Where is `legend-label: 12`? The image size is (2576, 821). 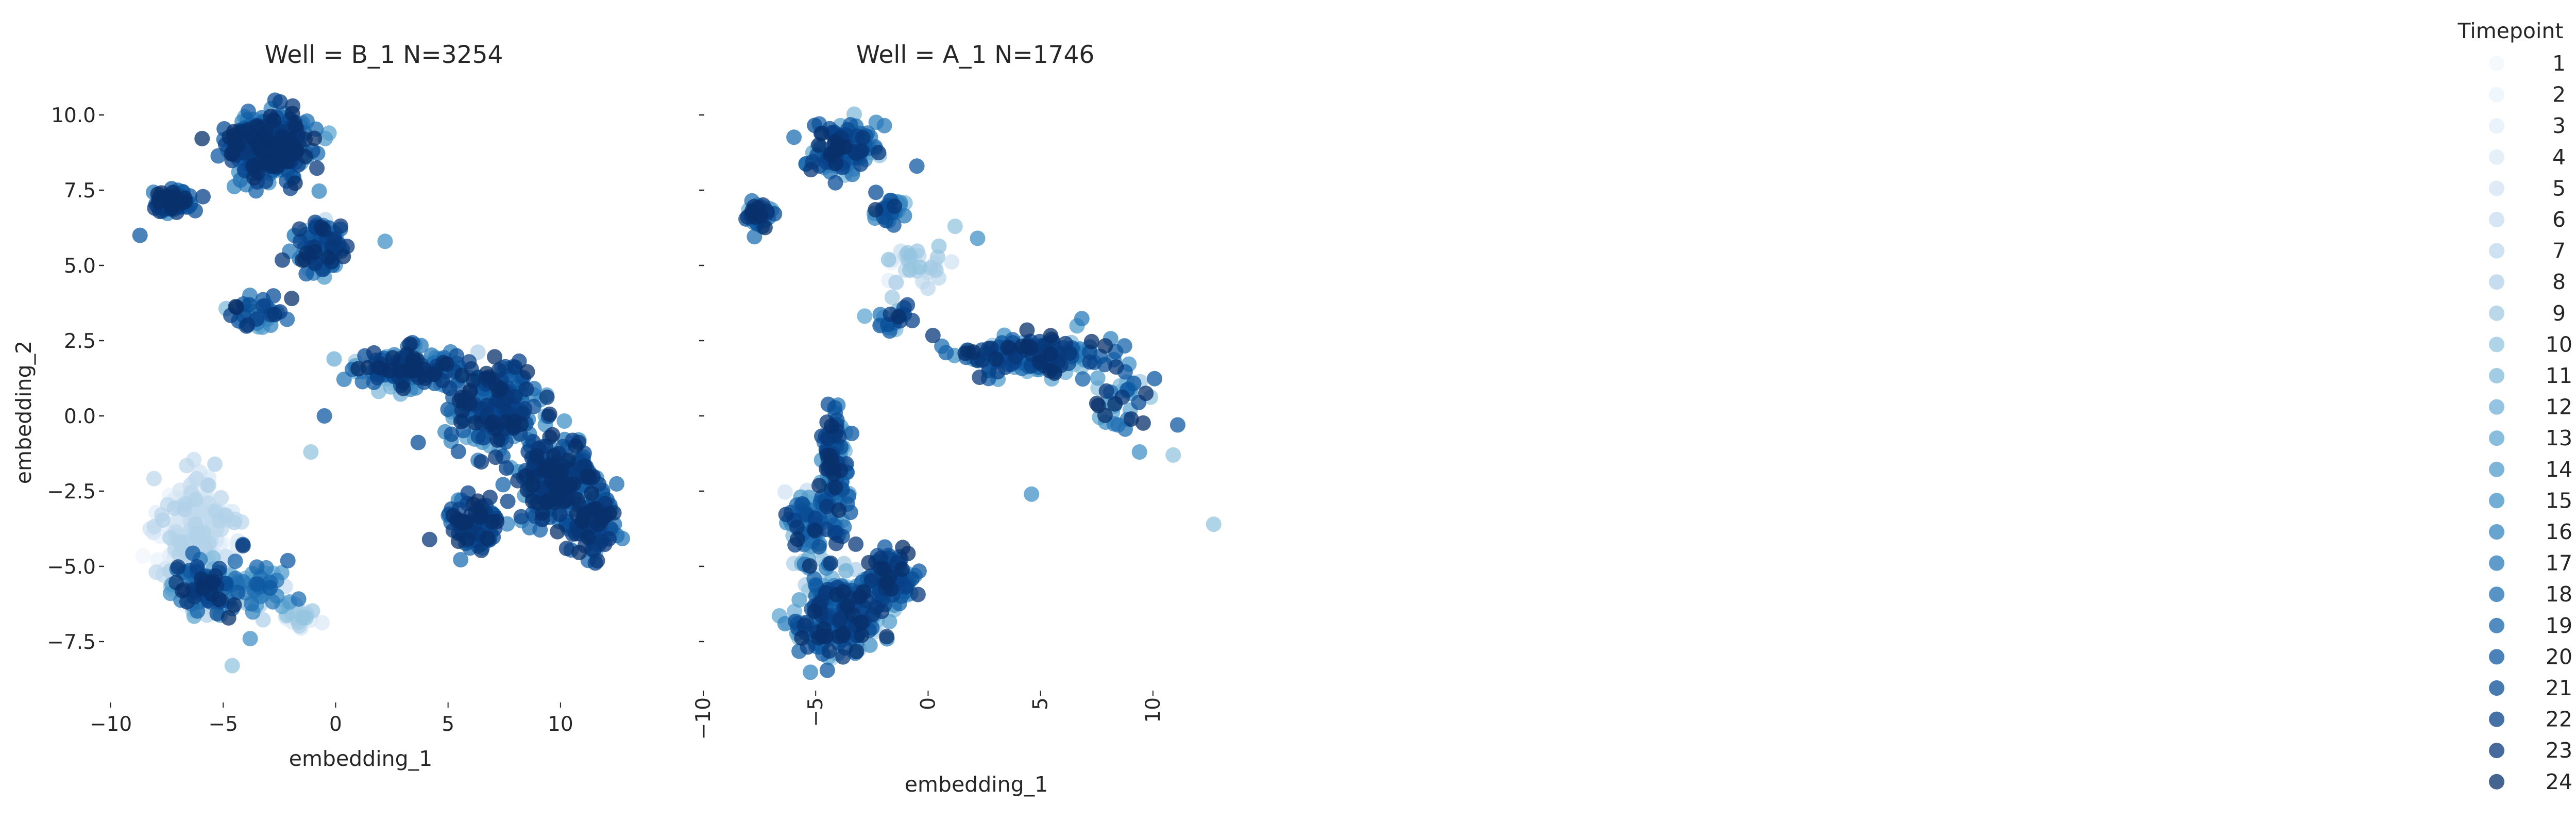
legend-label: 12 is located at coordinates (2559, 408).